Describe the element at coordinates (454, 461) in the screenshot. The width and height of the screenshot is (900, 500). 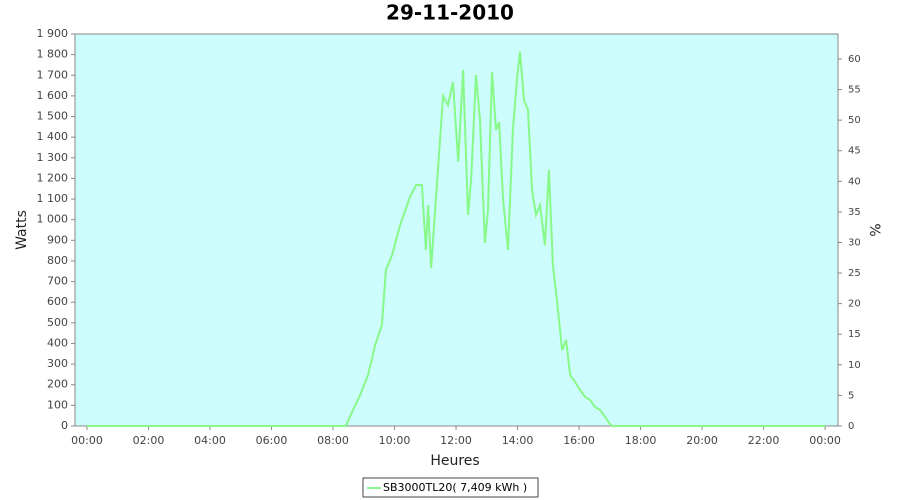
I see `x-axis-title: Heures` at that location.